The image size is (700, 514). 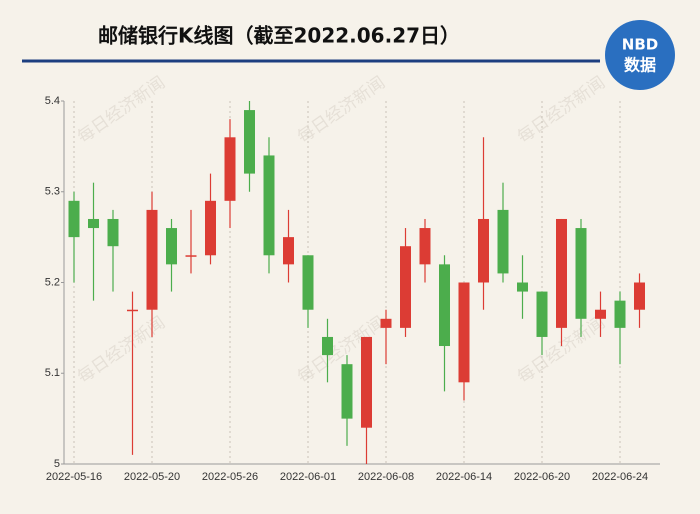 I want to click on x-tick-label: 2022-05-16, so click(x=74, y=477).